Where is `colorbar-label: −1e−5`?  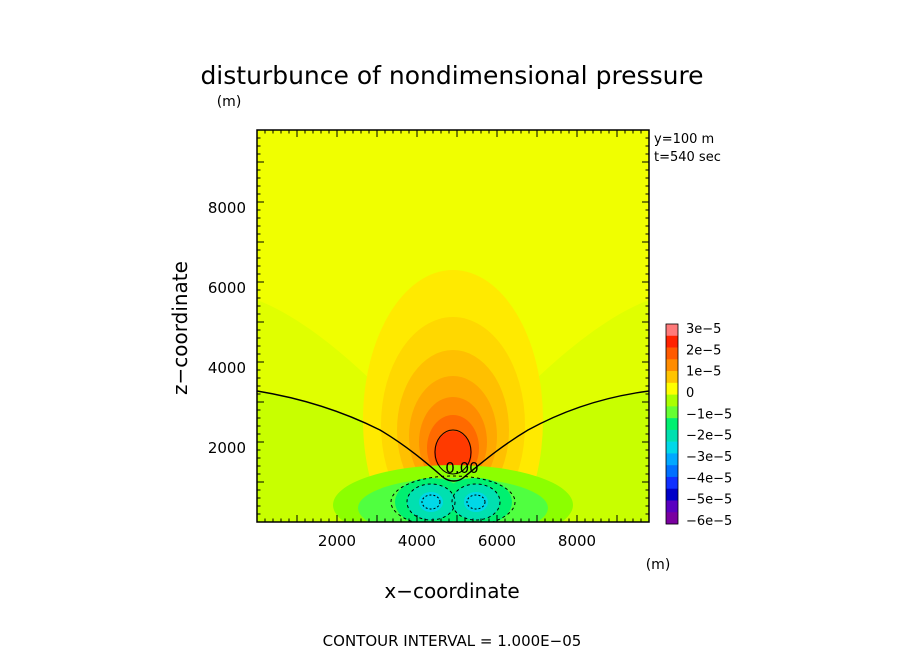
colorbar-label: −1e−5 is located at coordinates (709, 414).